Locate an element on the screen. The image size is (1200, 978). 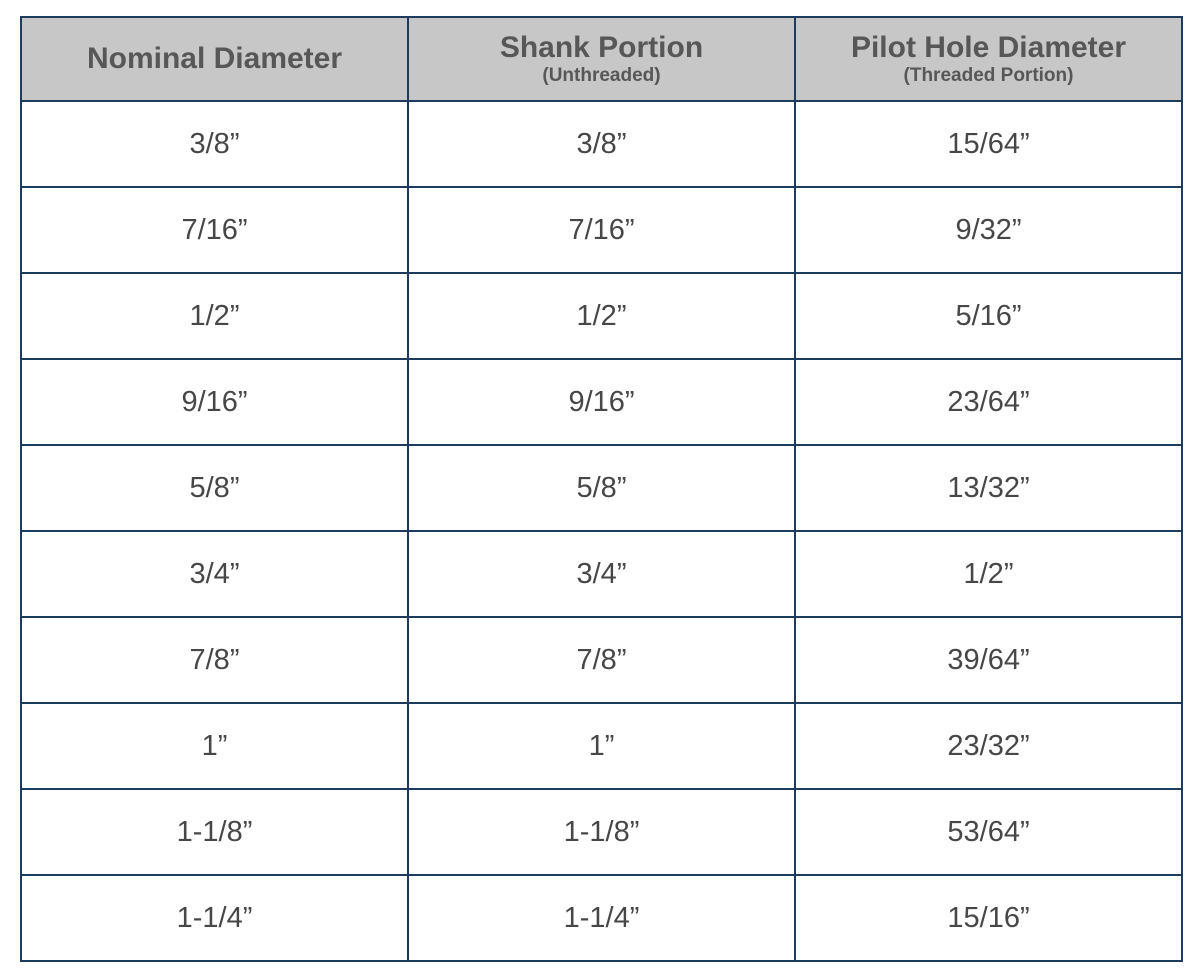
cell-shank-portion: 1-1/4” is located at coordinates (601, 918).